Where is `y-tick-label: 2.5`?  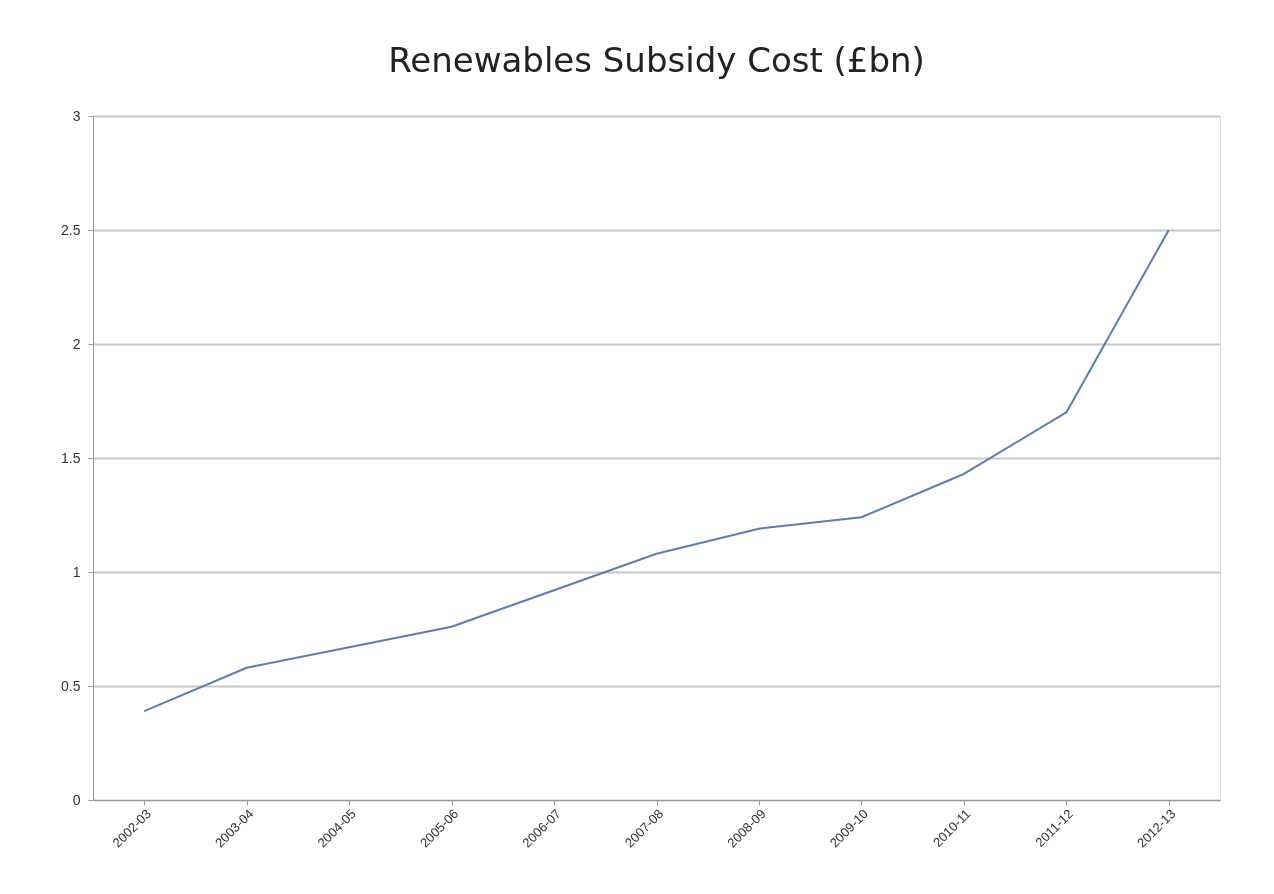
y-tick-label: 2.5 is located at coordinates (71, 229).